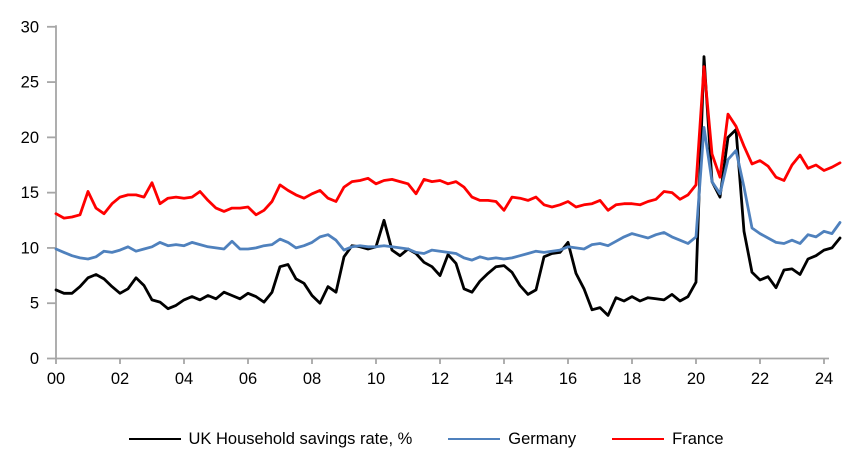 Image resolution: width=852 pixels, height=476 pixels. What do you see at coordinates (698, 438) in the screenshot?
I see `legend-label-france: France` at bounding box center [698, 438].